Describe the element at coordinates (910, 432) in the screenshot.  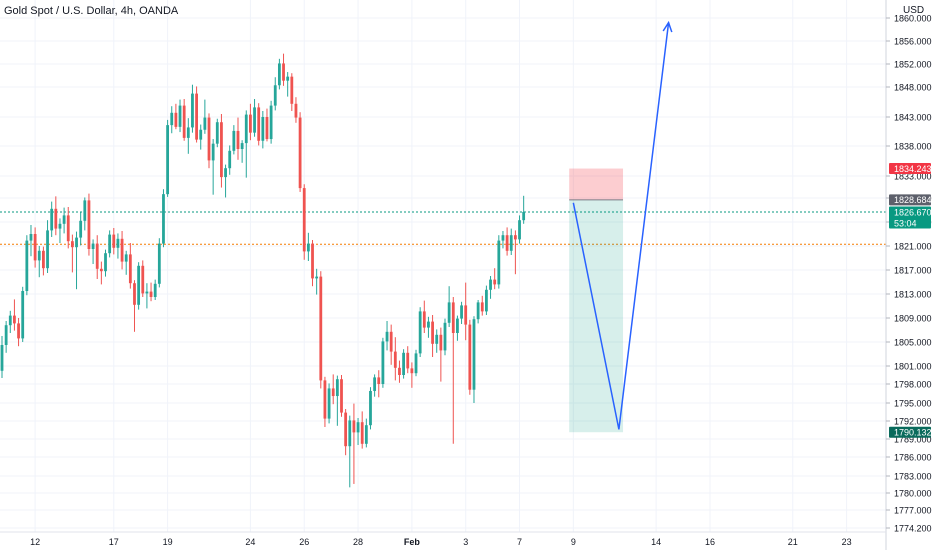
I see `target-price-label-bg` at that location.